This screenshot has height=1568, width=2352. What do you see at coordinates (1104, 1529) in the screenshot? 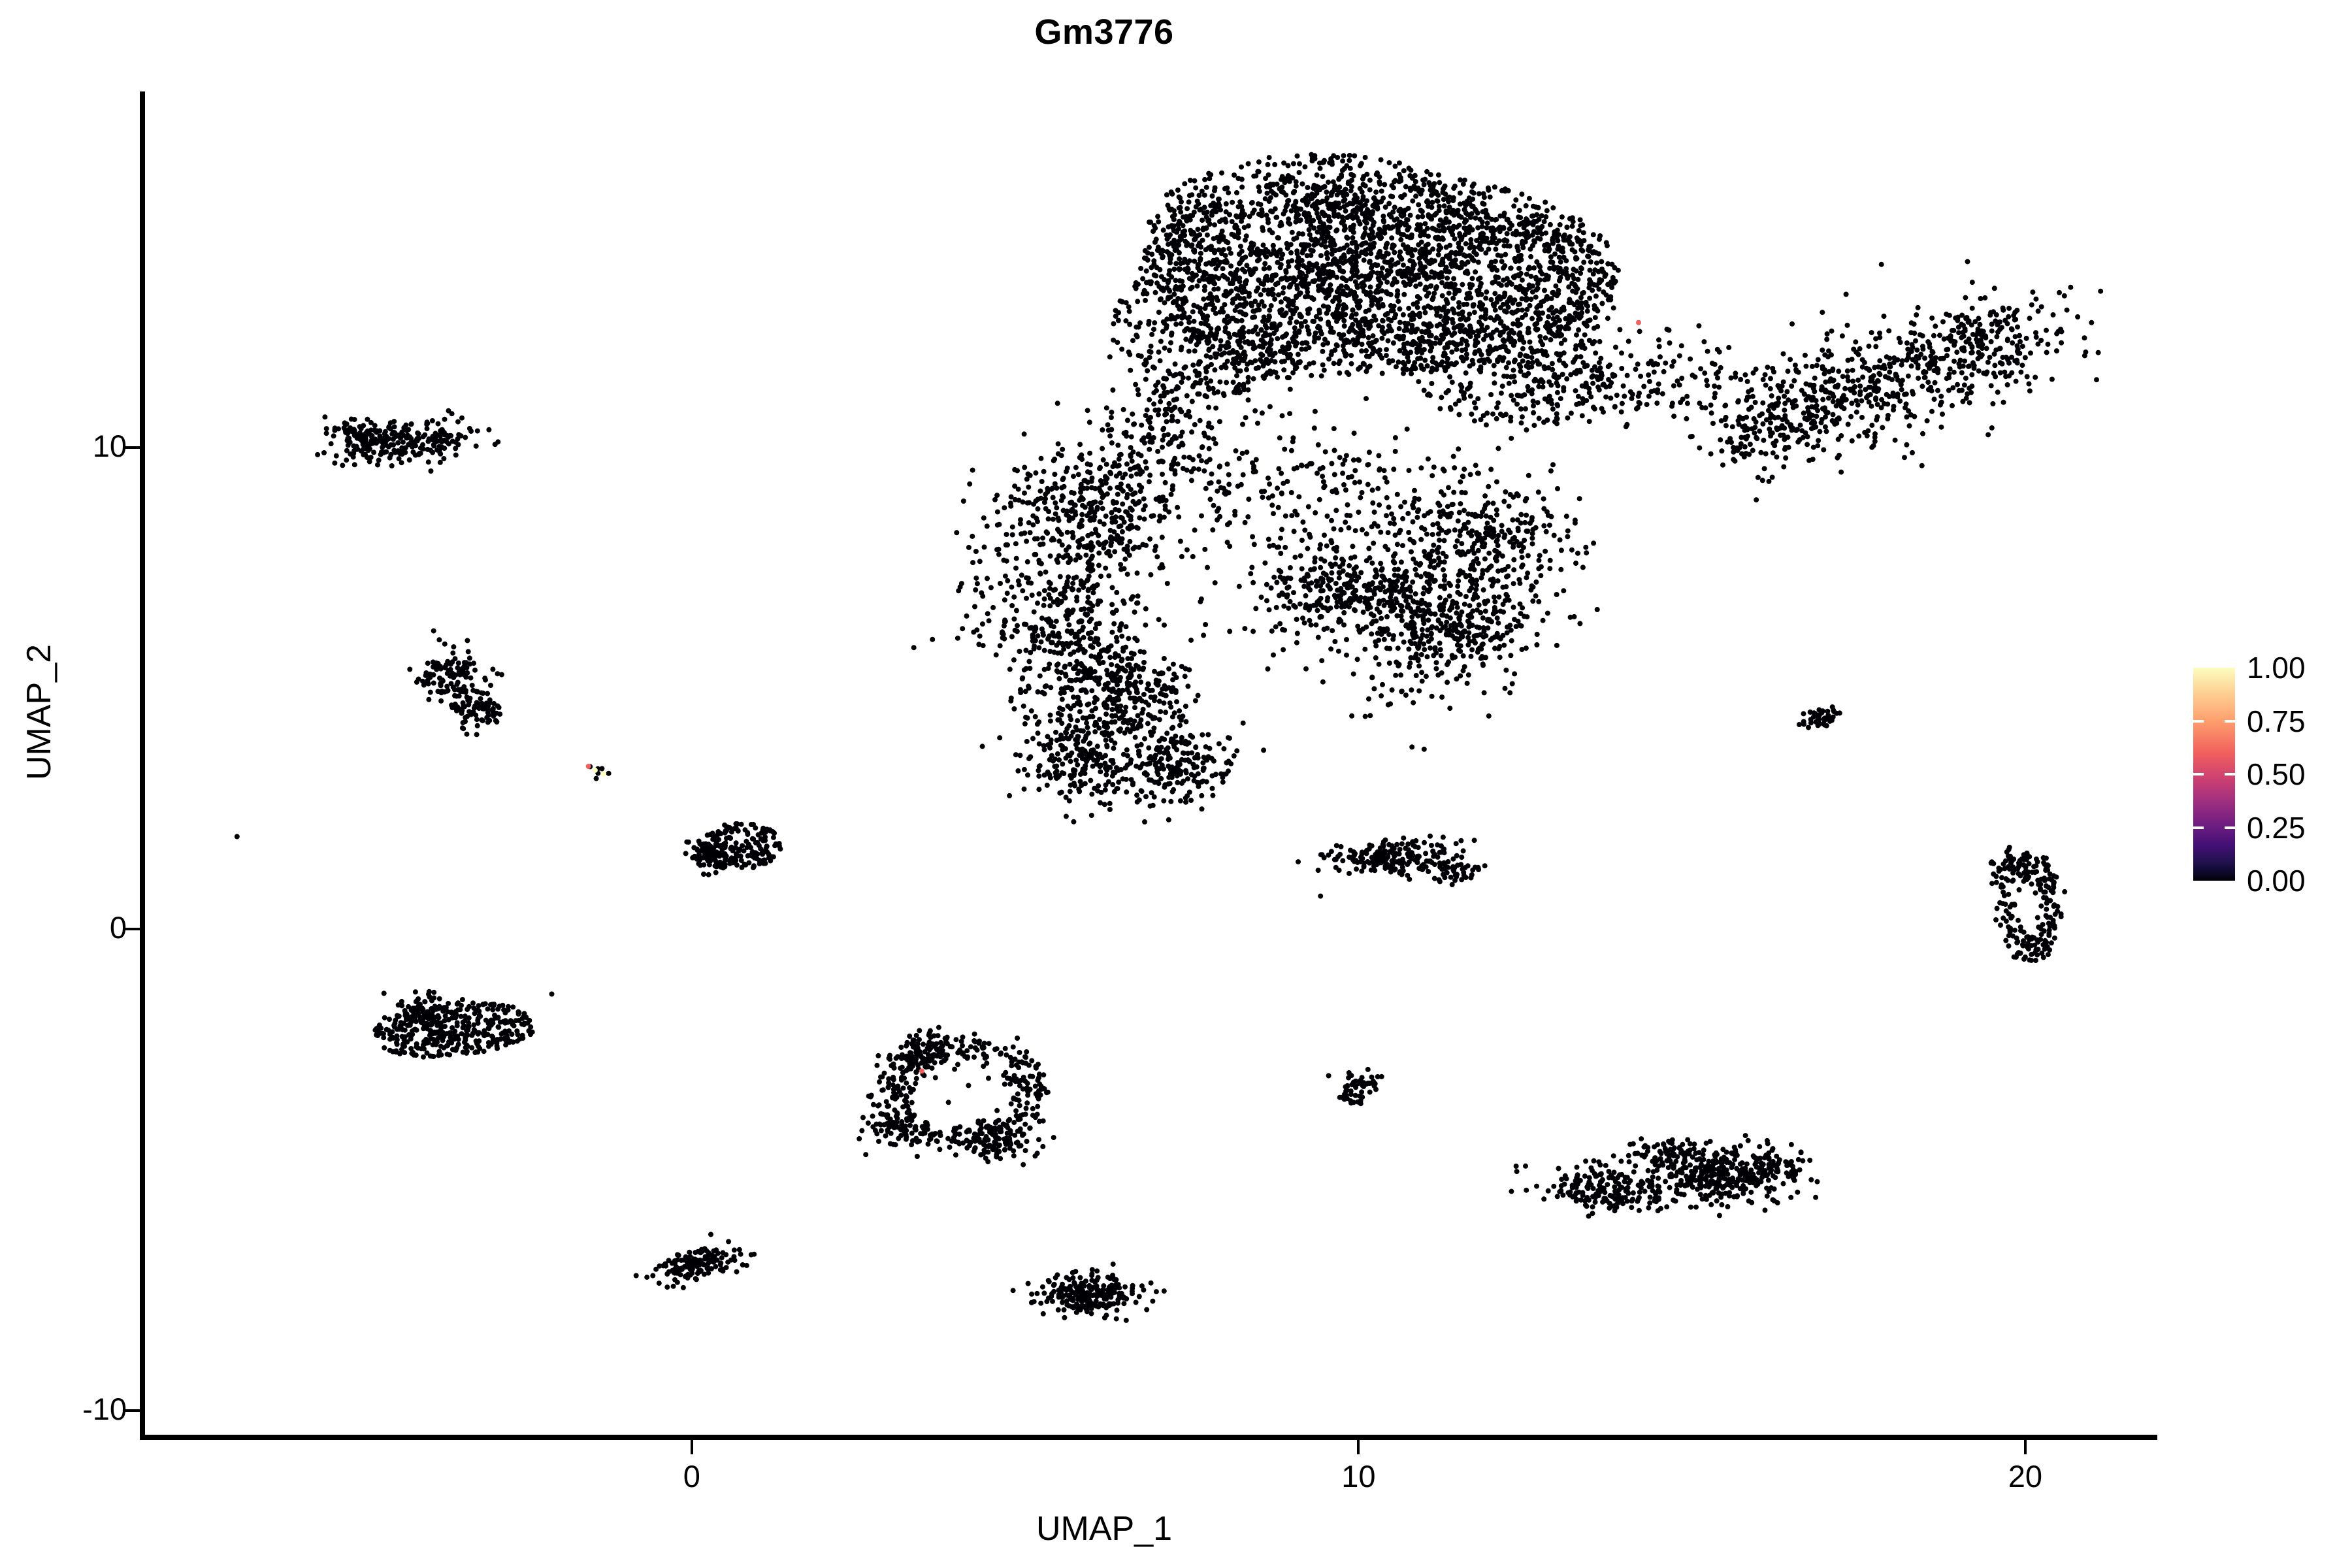
I see `x-axis-title: UMAP_1` at bounding box center [1104, 1529].